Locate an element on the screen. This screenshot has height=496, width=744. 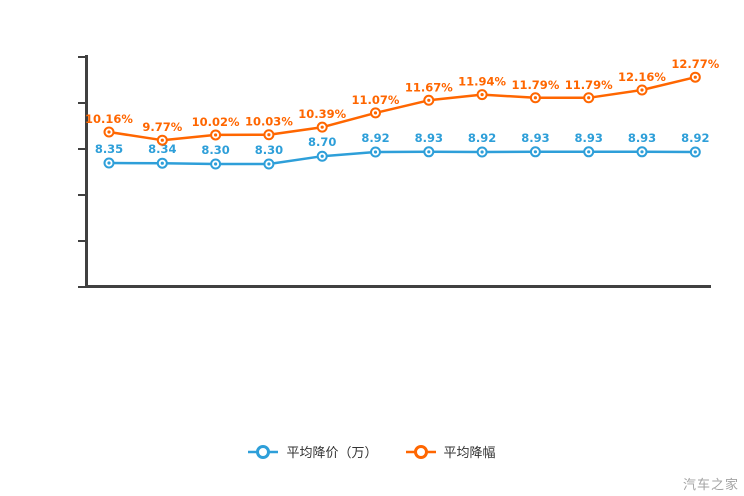
legend-label-average-discount-rate: 平均降幅 is located at coordinates (469, 453).